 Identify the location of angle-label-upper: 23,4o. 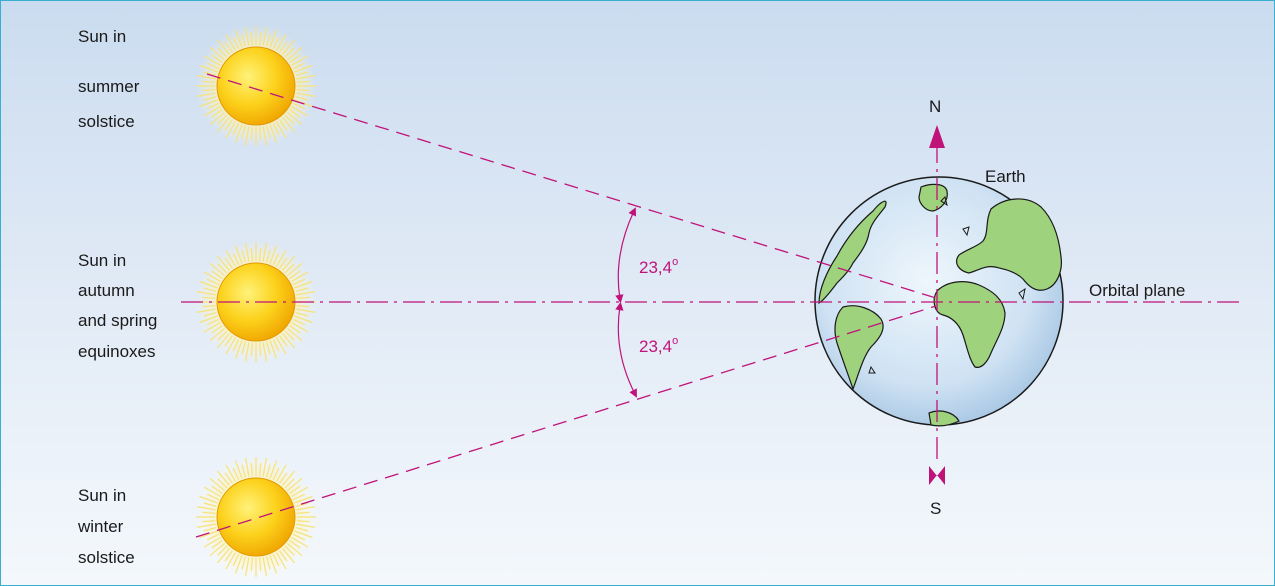
(658, 266).